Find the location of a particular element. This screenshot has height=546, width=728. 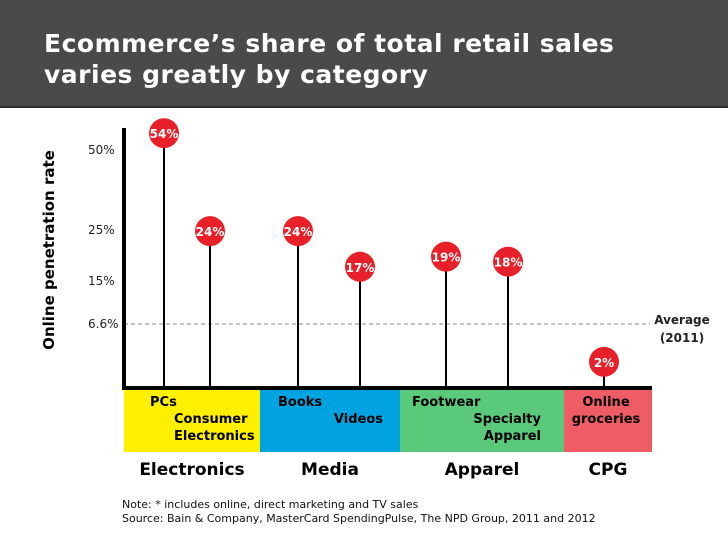

group-label: Electronics is located at coordinates (191, 470).